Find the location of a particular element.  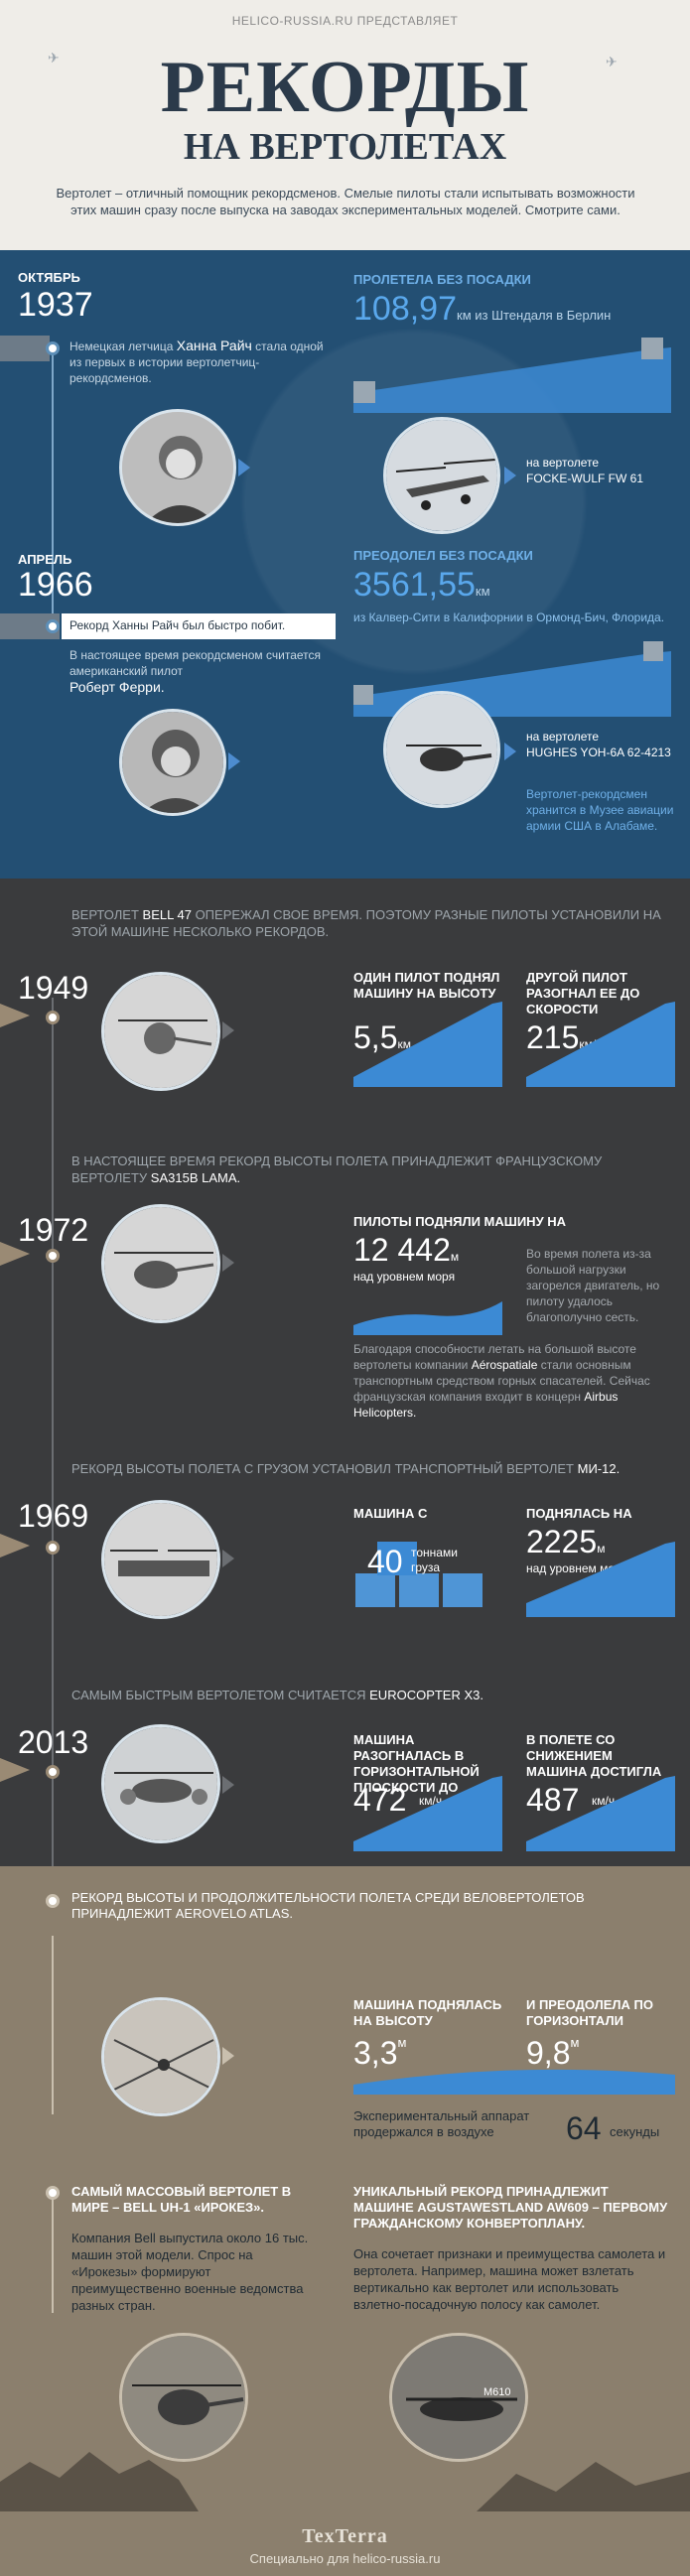

cargo-boxes is located at coordinates (419, 1574).